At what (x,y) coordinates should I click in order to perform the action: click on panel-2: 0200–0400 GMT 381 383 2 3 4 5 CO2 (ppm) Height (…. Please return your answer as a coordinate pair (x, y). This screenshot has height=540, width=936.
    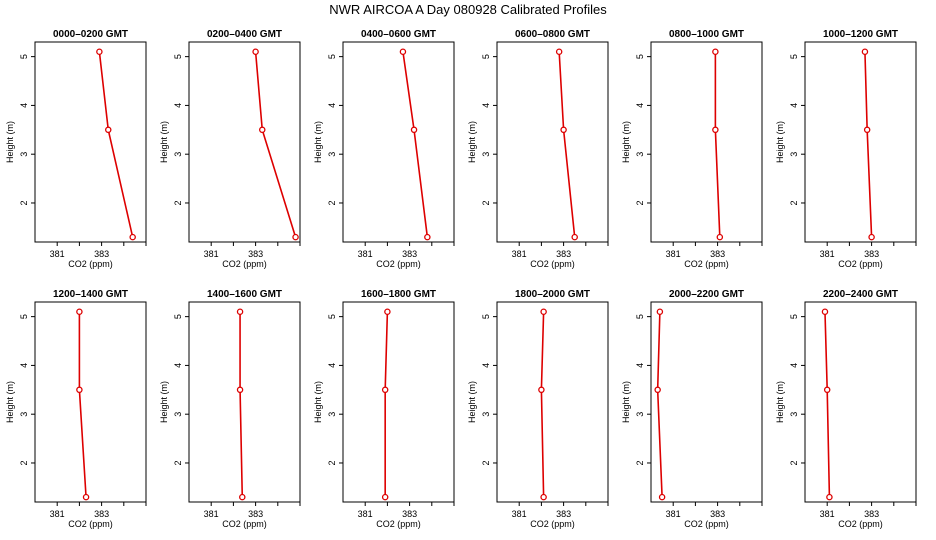
    Looking at the image, I should click on (230, 149).